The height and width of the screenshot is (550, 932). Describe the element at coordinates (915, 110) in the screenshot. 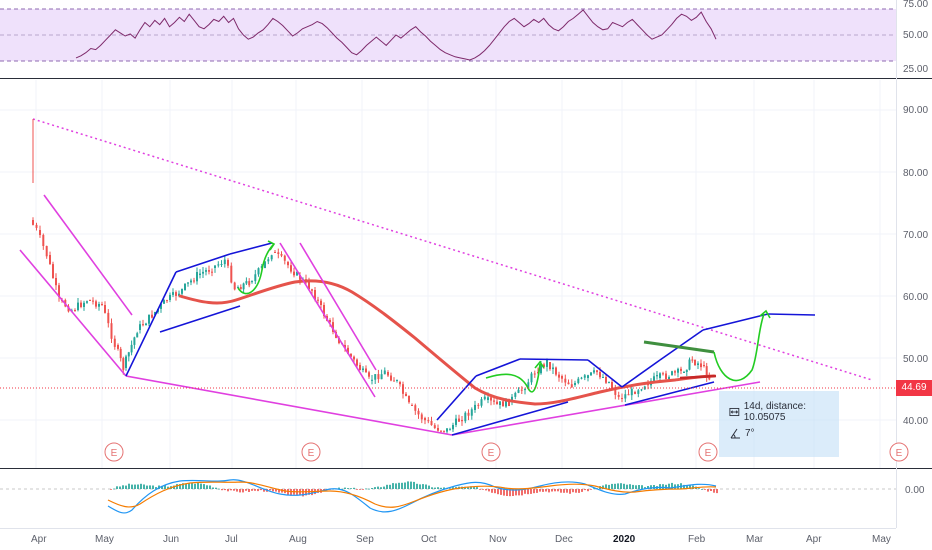

I see `price-tick: 90.00` at that location.